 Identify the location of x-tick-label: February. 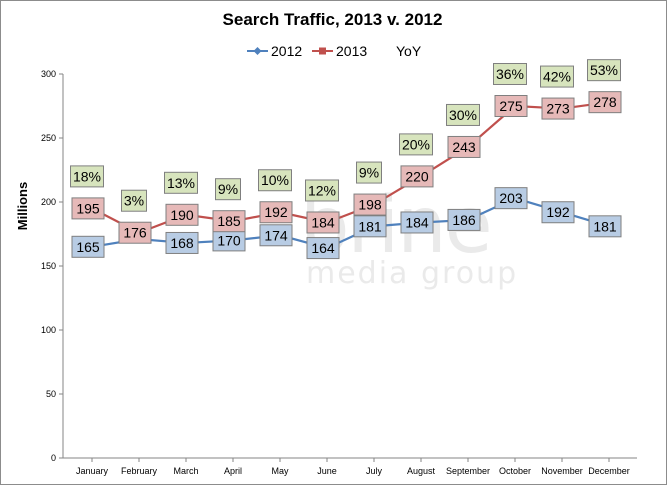
(139, 471).